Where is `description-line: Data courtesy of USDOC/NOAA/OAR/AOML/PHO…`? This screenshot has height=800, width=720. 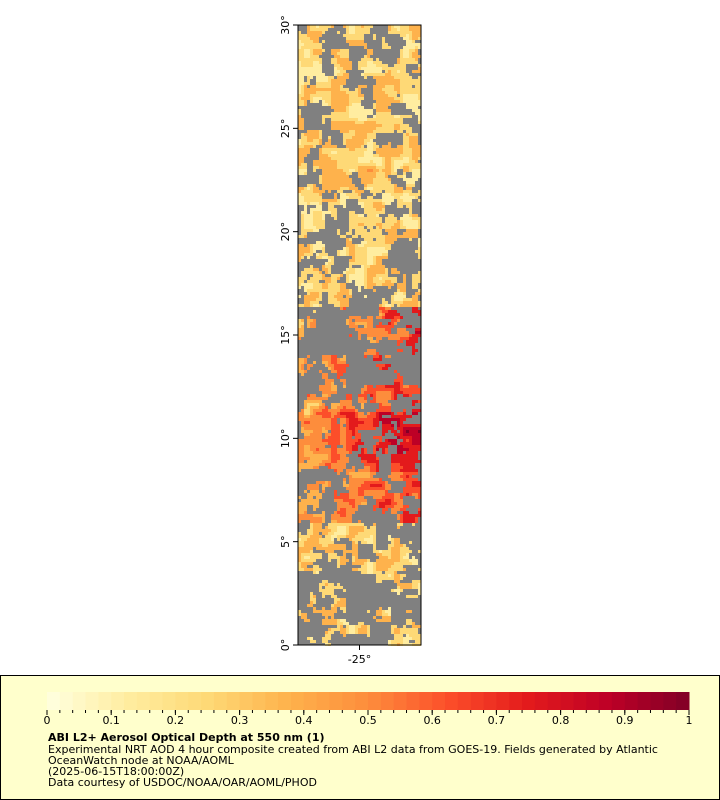 description-line: Data courtesy of USDOC/NOAA/OAR/AOML/PHO… is located at coordinates (182, 782).